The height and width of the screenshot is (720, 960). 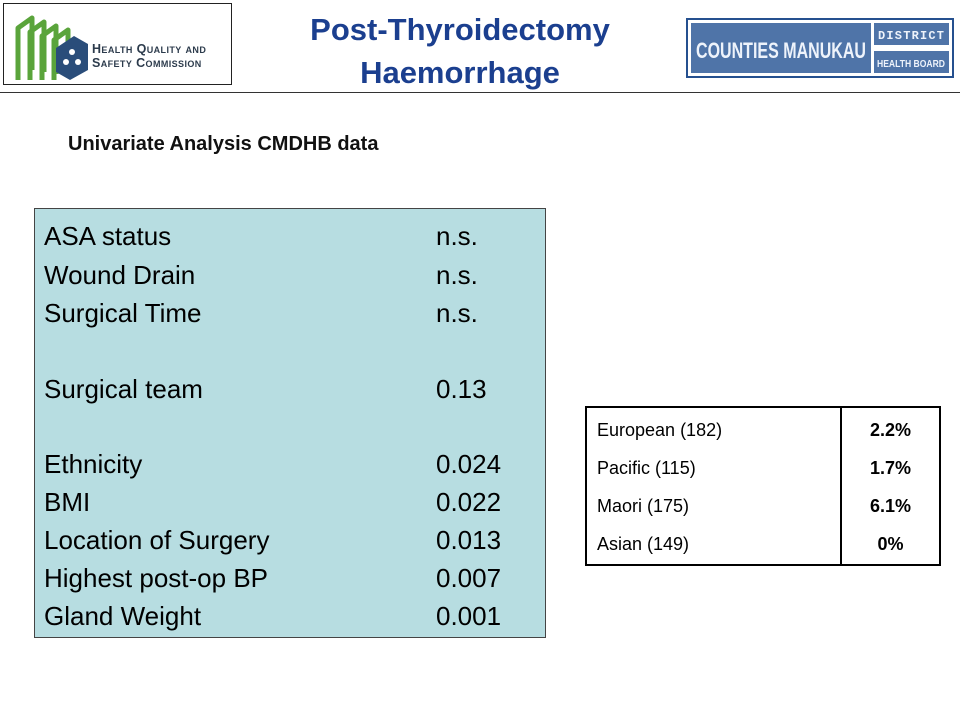 What do you see at coordinates (460, 51) in the screenshot?
I see `page-title: Post-Thyroidectomy Haemorrhage` at bounding box center [460, 51].